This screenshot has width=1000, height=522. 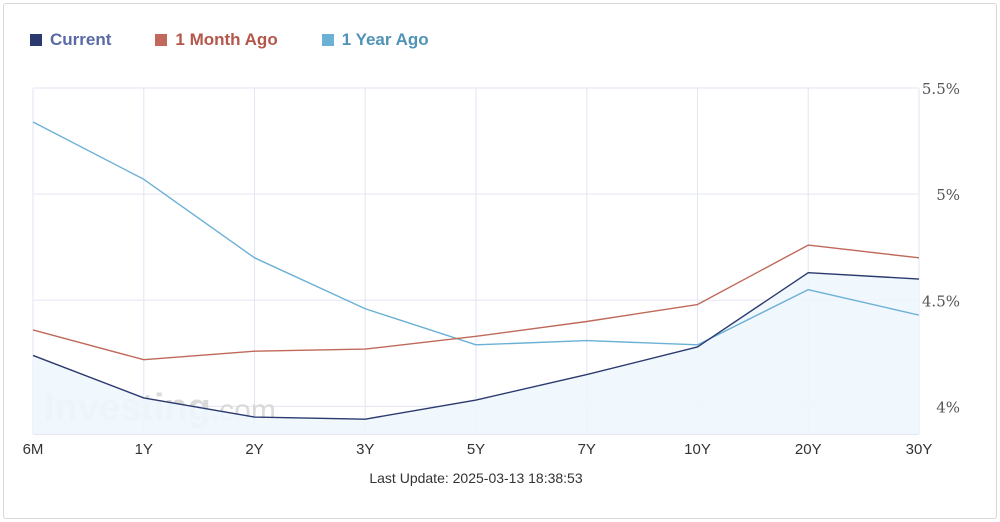 I want to click on legend-item-1-month-ago: 1 Month Ago, so click(x=216, y=40).